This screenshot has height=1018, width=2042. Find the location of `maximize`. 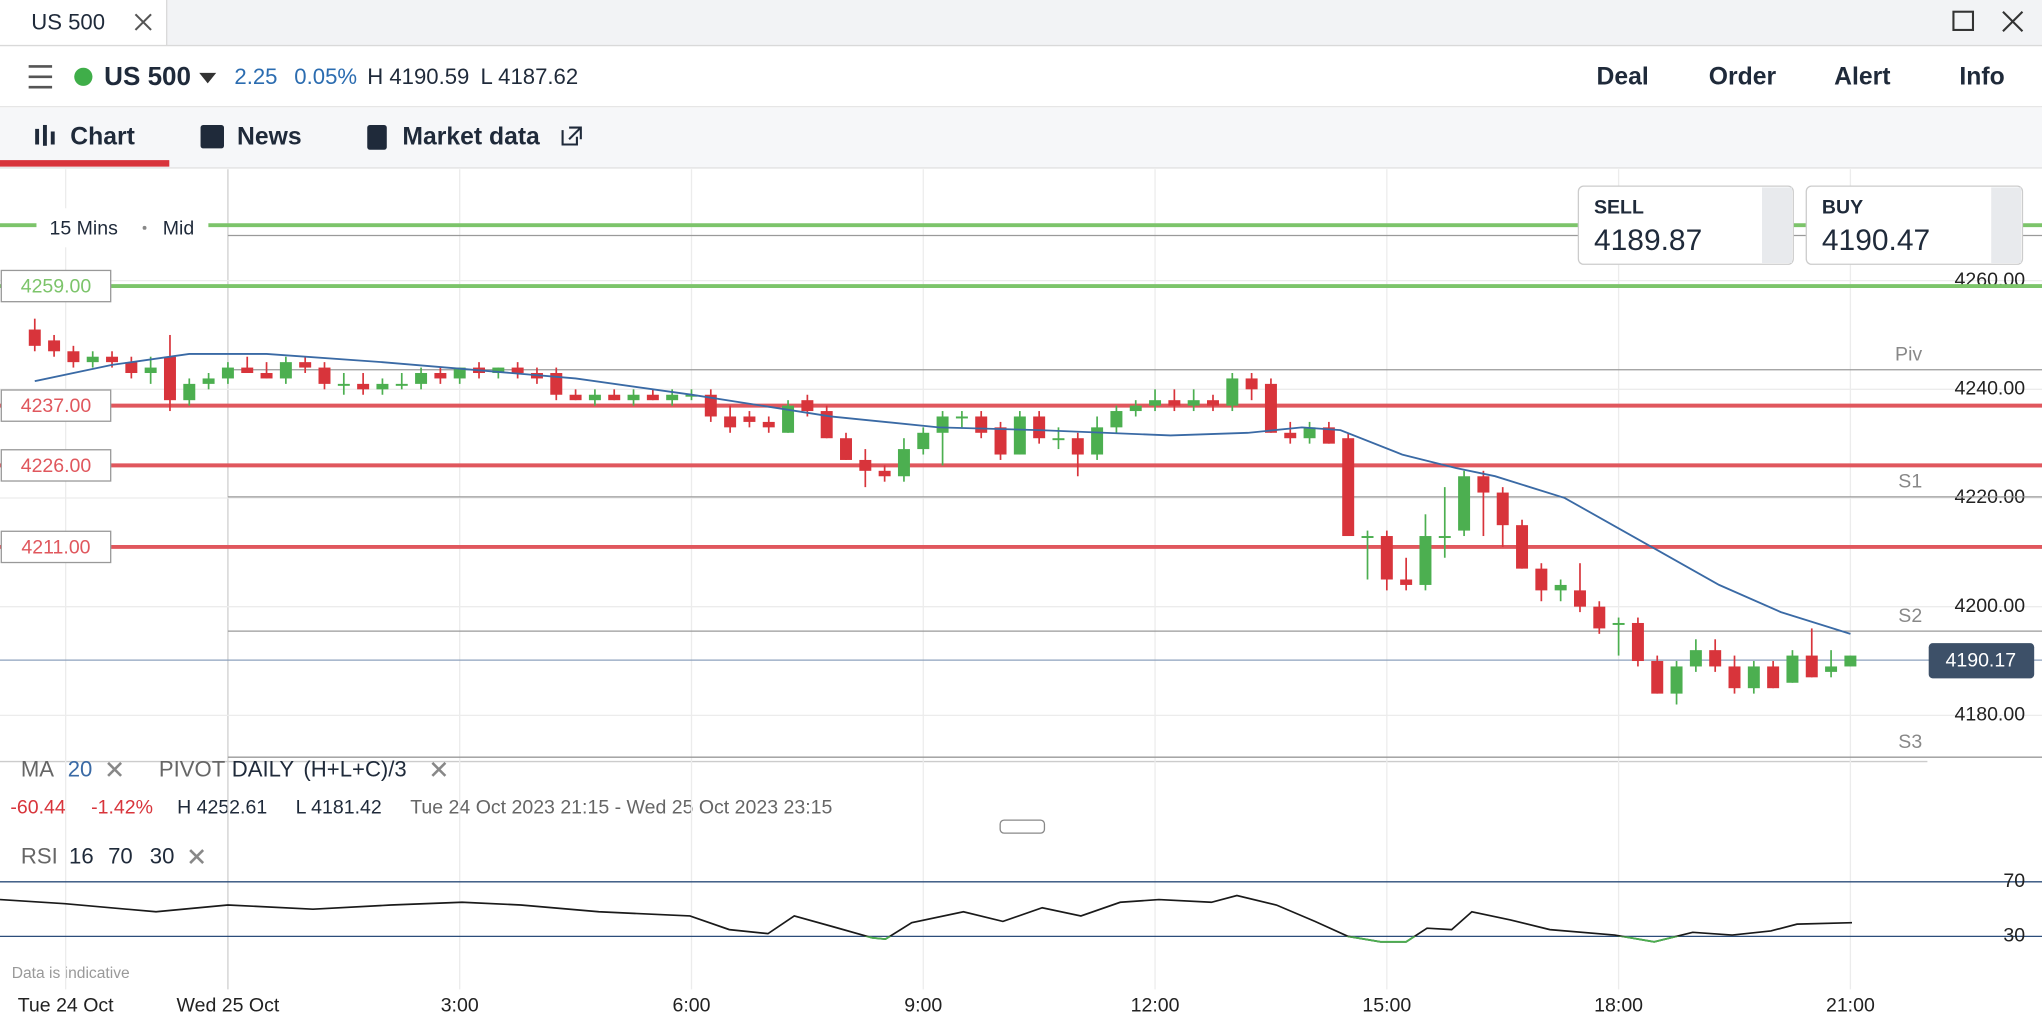

maximize is located at coordinates (1963, 20).